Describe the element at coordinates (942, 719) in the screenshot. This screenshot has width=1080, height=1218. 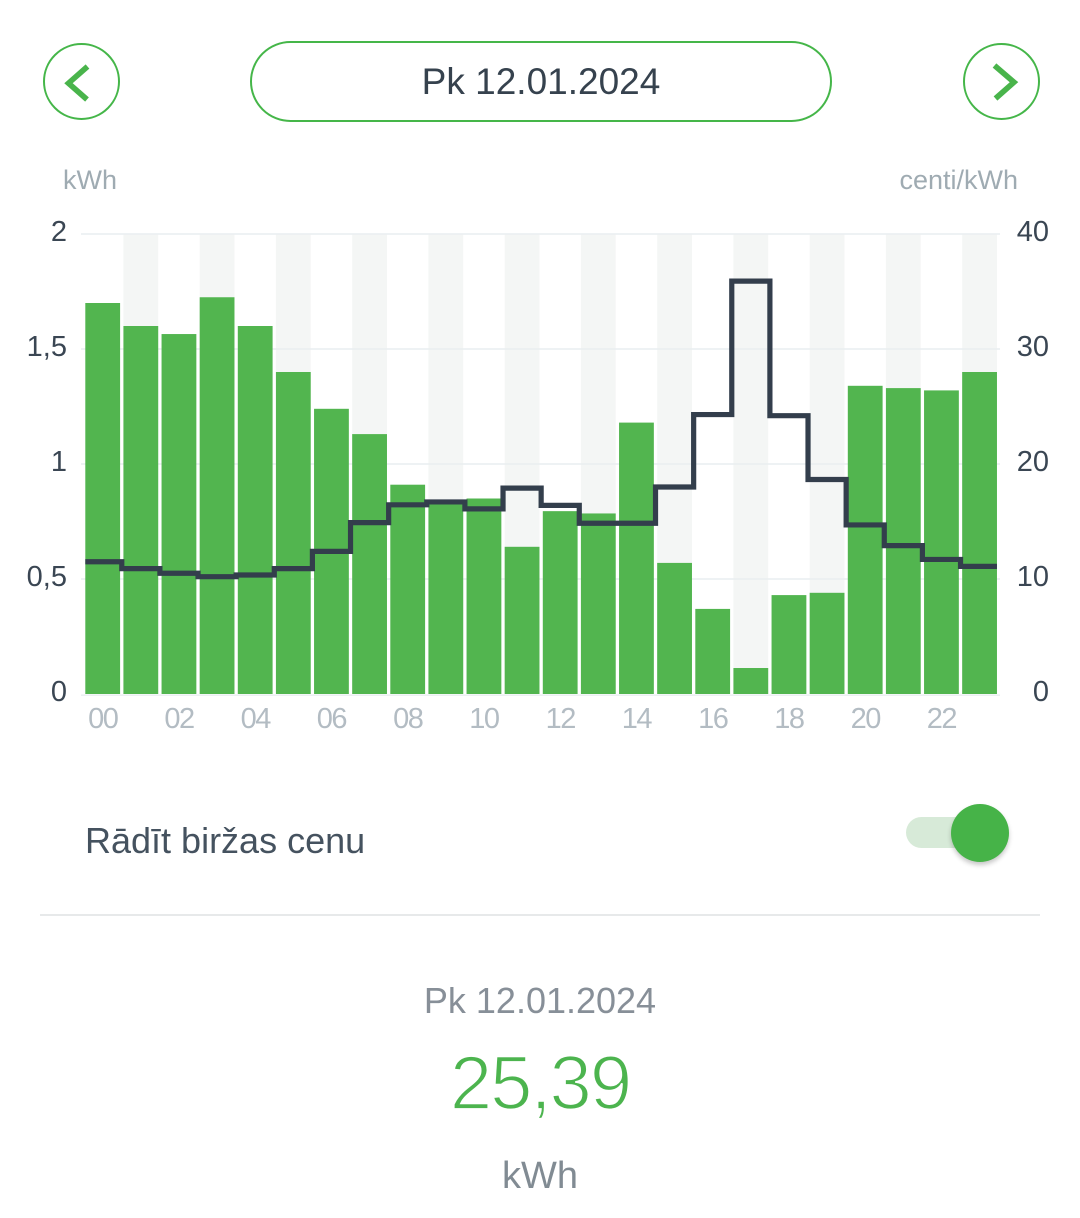
I see `svg-text: 22` at that location.